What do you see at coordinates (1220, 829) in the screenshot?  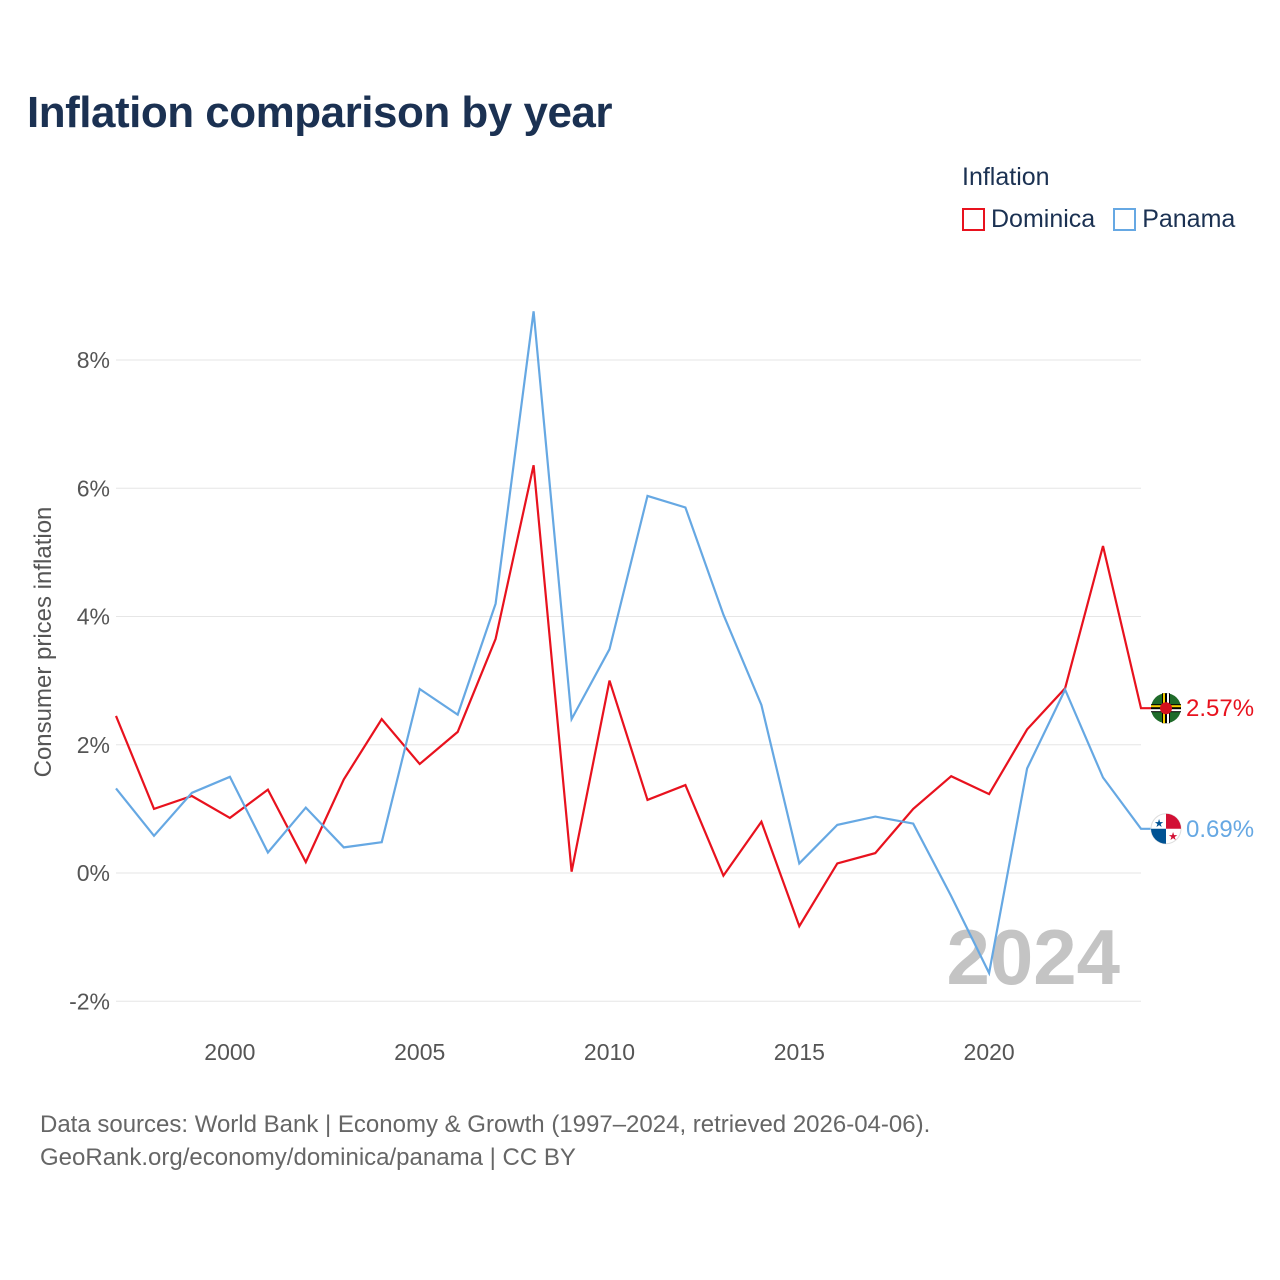 I see `end-value-label-panama: 0.69%` at bounding box center [1220, 829].